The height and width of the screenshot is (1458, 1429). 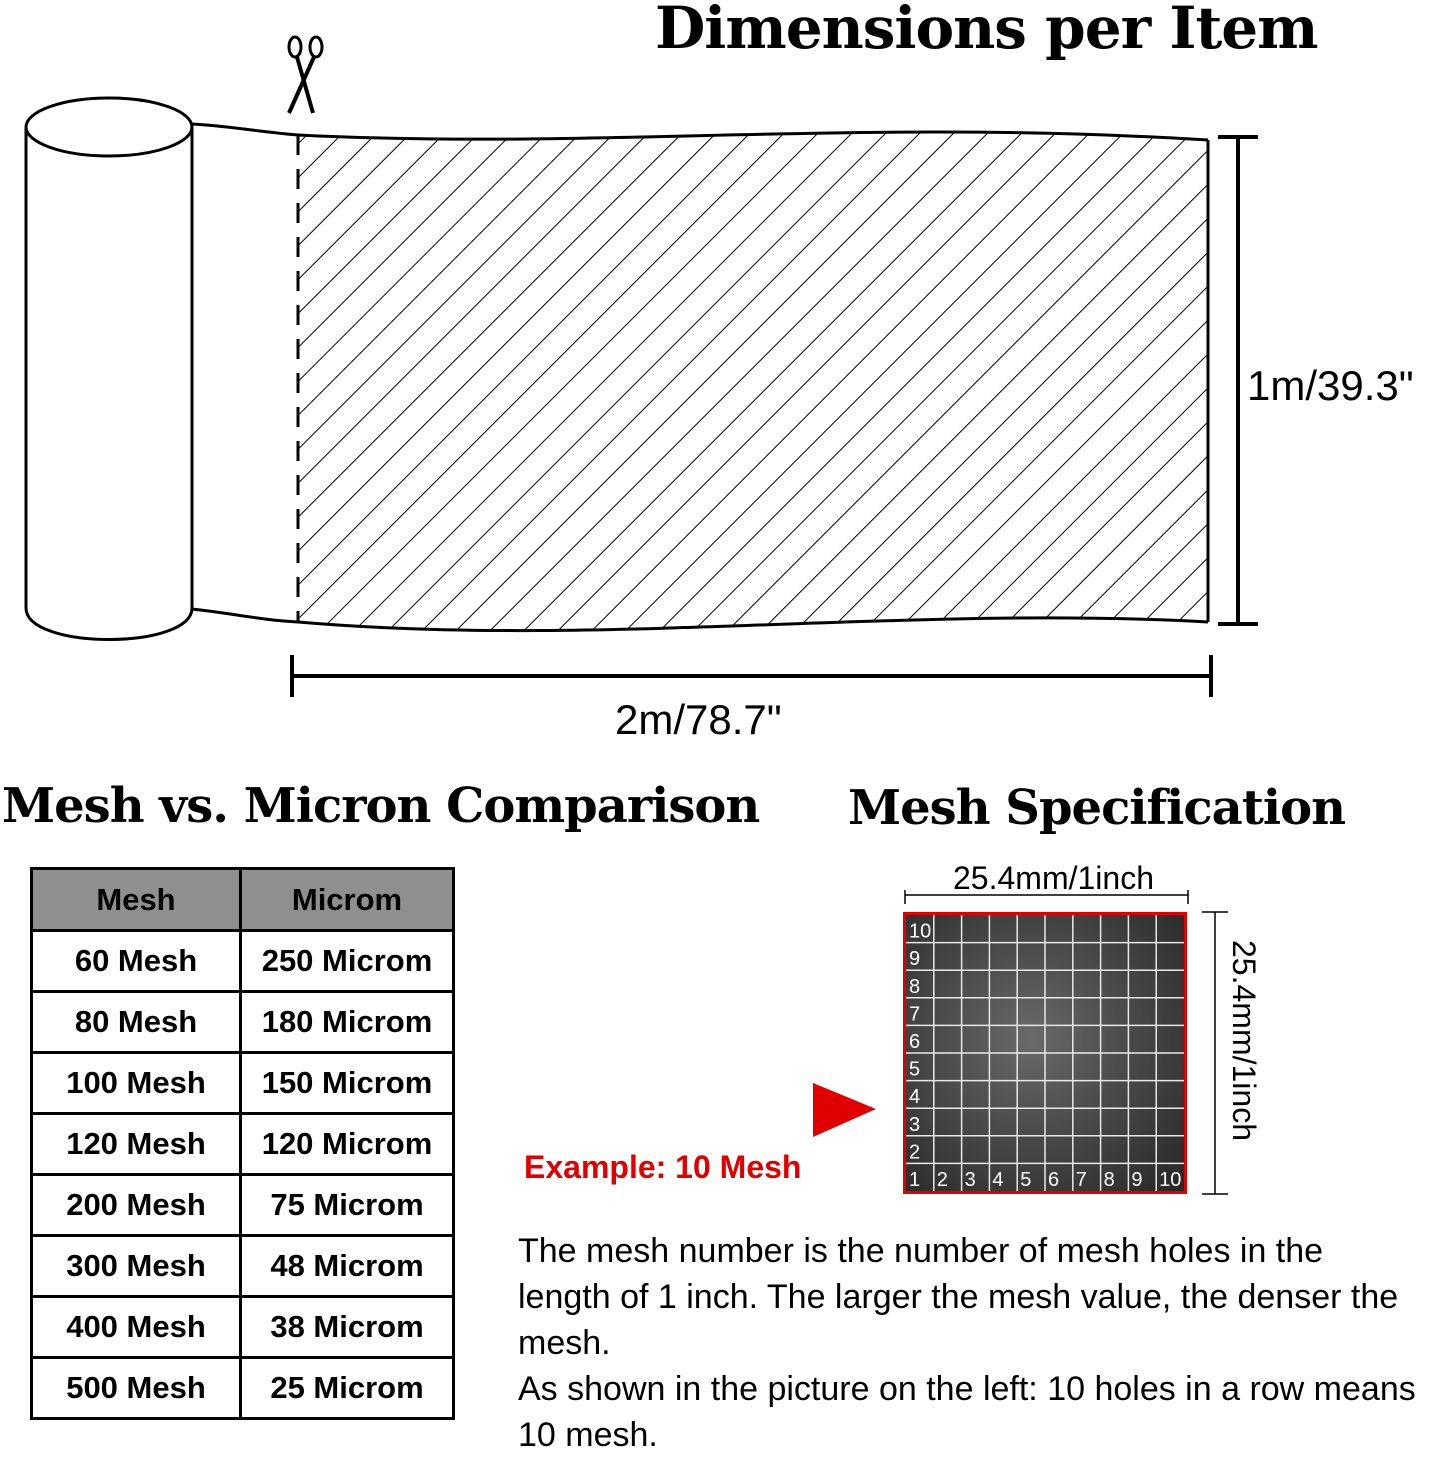 I want to click on table-row: 400 Mesh 38 Microm, so click(x=242, y=1327).